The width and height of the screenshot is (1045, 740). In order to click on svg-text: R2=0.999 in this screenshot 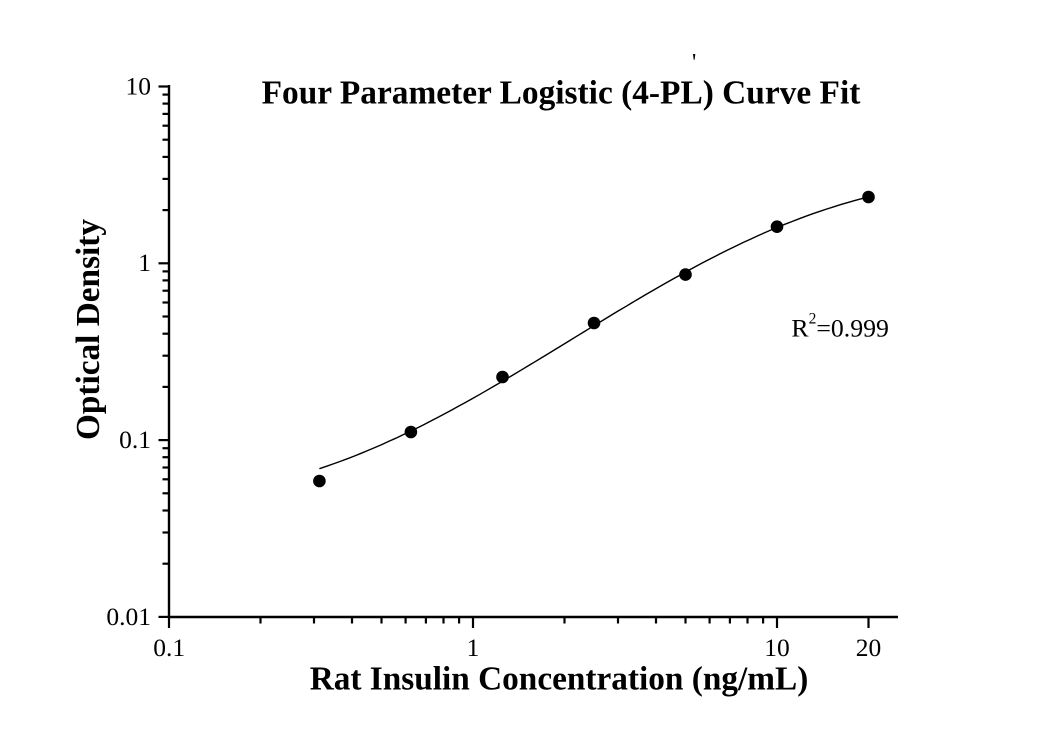, I will do `click(840, 327)`.